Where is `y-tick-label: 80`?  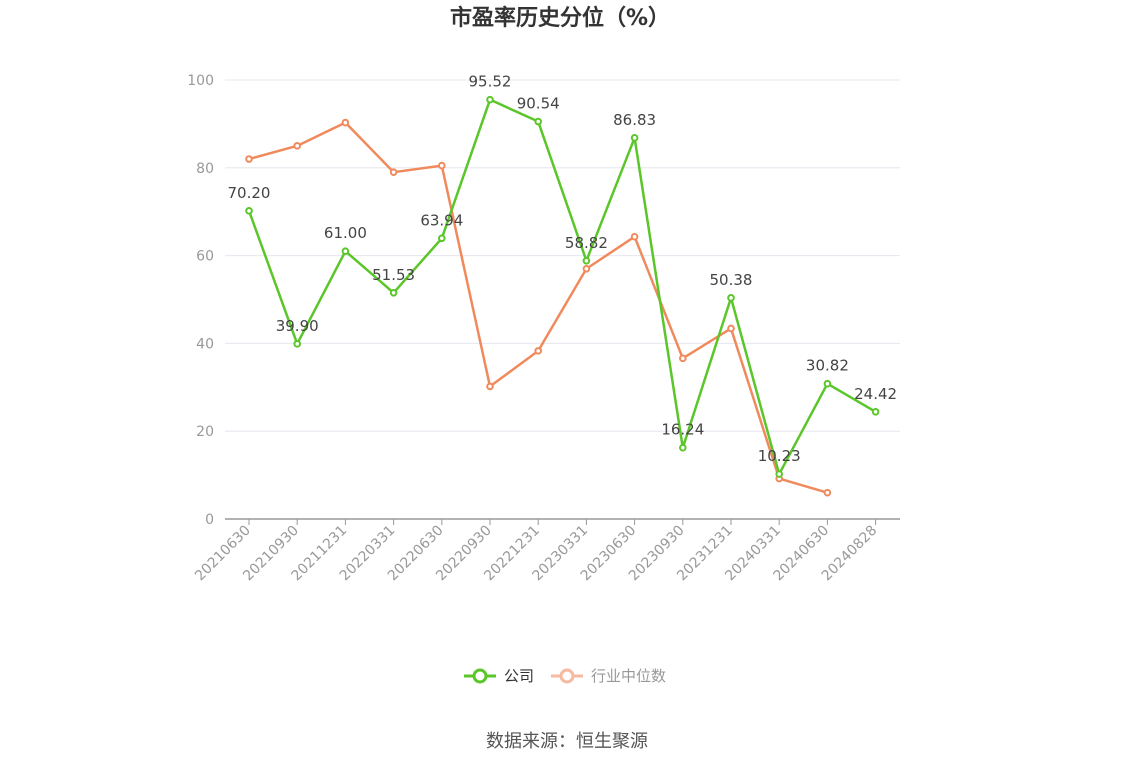 y-tick-label: 80 is located at coordinates (205, 169).